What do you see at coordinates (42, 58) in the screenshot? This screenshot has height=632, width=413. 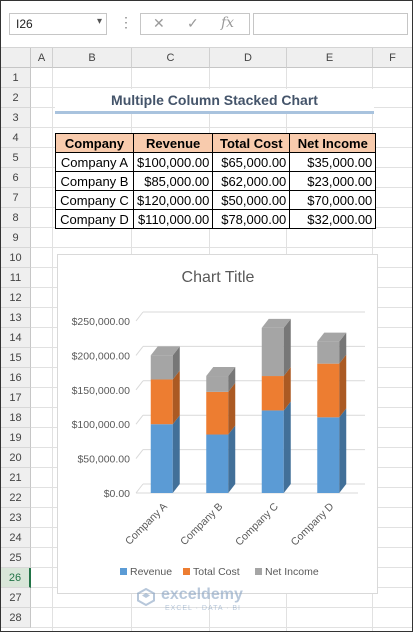 I see `column-header-a: A` at bounding box center [42, 58].